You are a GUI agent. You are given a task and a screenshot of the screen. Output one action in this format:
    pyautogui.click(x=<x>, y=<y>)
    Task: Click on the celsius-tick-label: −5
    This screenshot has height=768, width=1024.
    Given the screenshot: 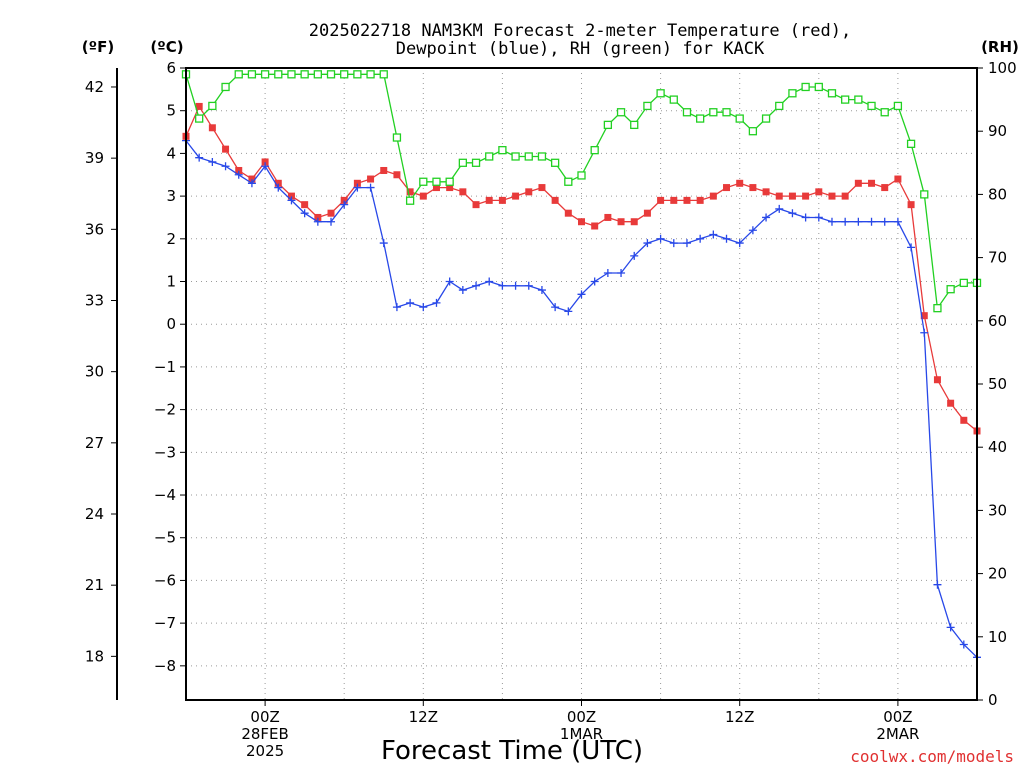 What is the action you would take?
    pyautogui.click(x=165, y=538)
    